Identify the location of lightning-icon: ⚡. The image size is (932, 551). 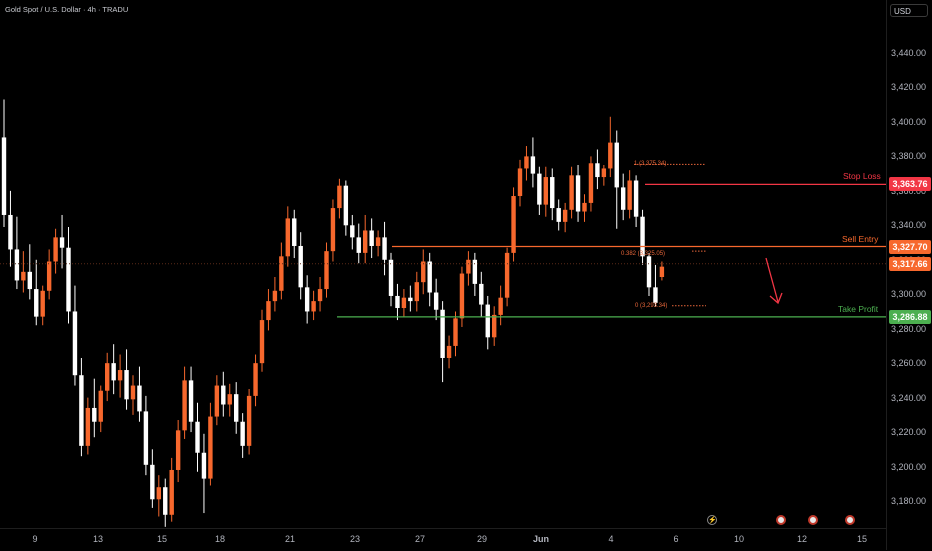
(712, 520).